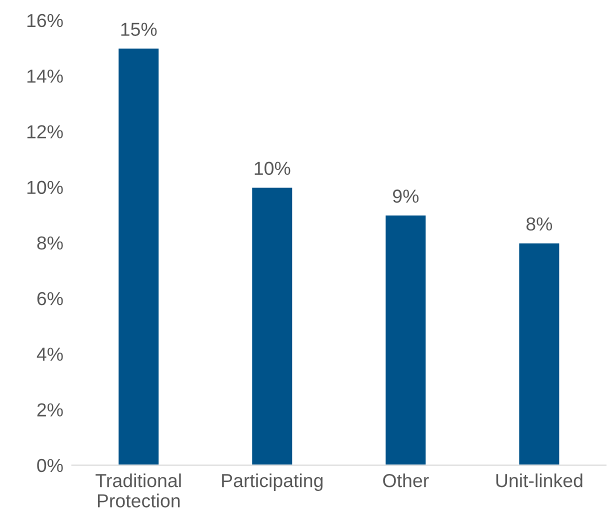 The height and width of the screenshot is (531, 609). I want to click on y-tick-label: 12%, so click(45, 131).